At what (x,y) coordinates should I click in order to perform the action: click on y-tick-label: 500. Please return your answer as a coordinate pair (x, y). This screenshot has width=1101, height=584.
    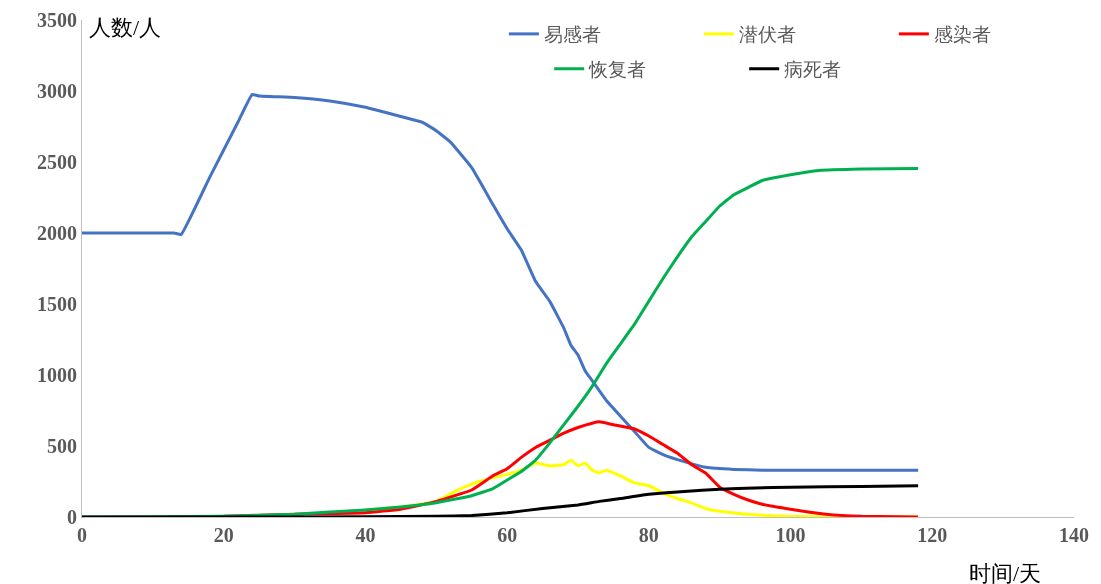
    Looking at the image, I should click on (62, 446).